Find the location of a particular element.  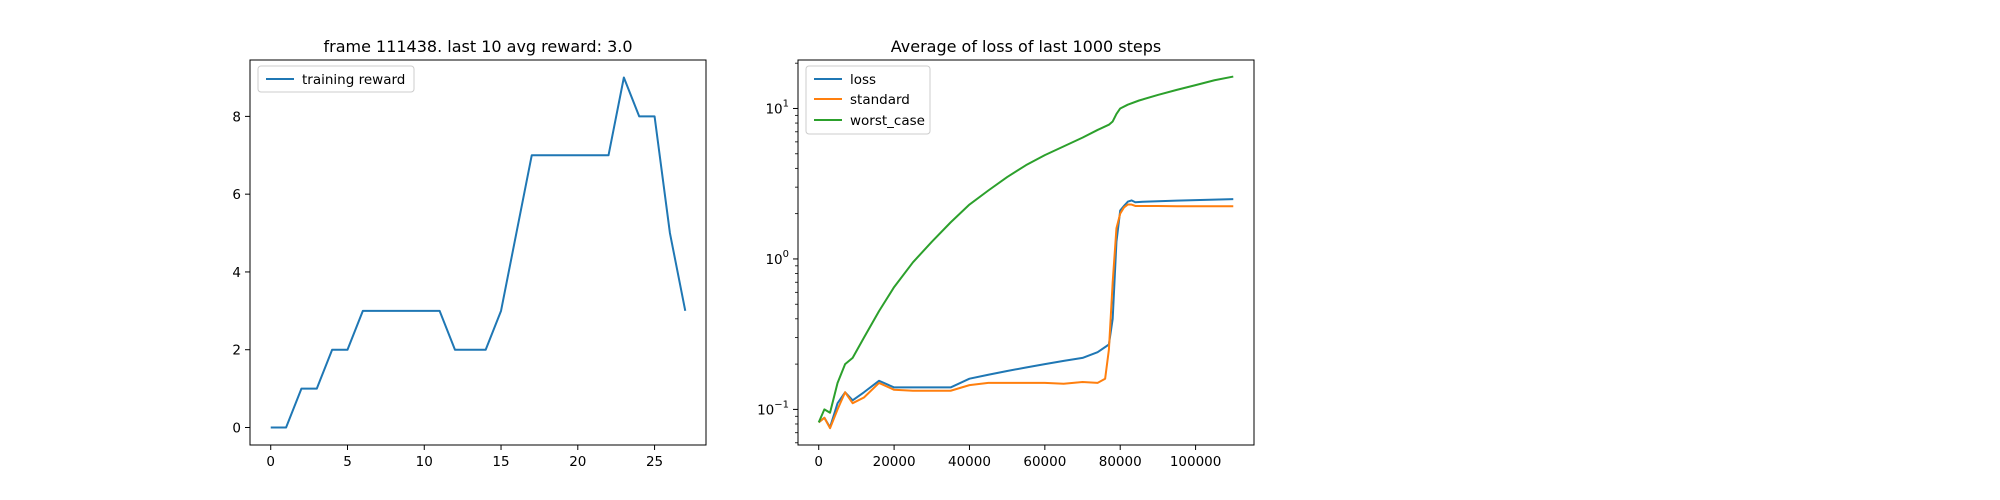

legend-label-loss: loss is located at coordinates (863, 80).